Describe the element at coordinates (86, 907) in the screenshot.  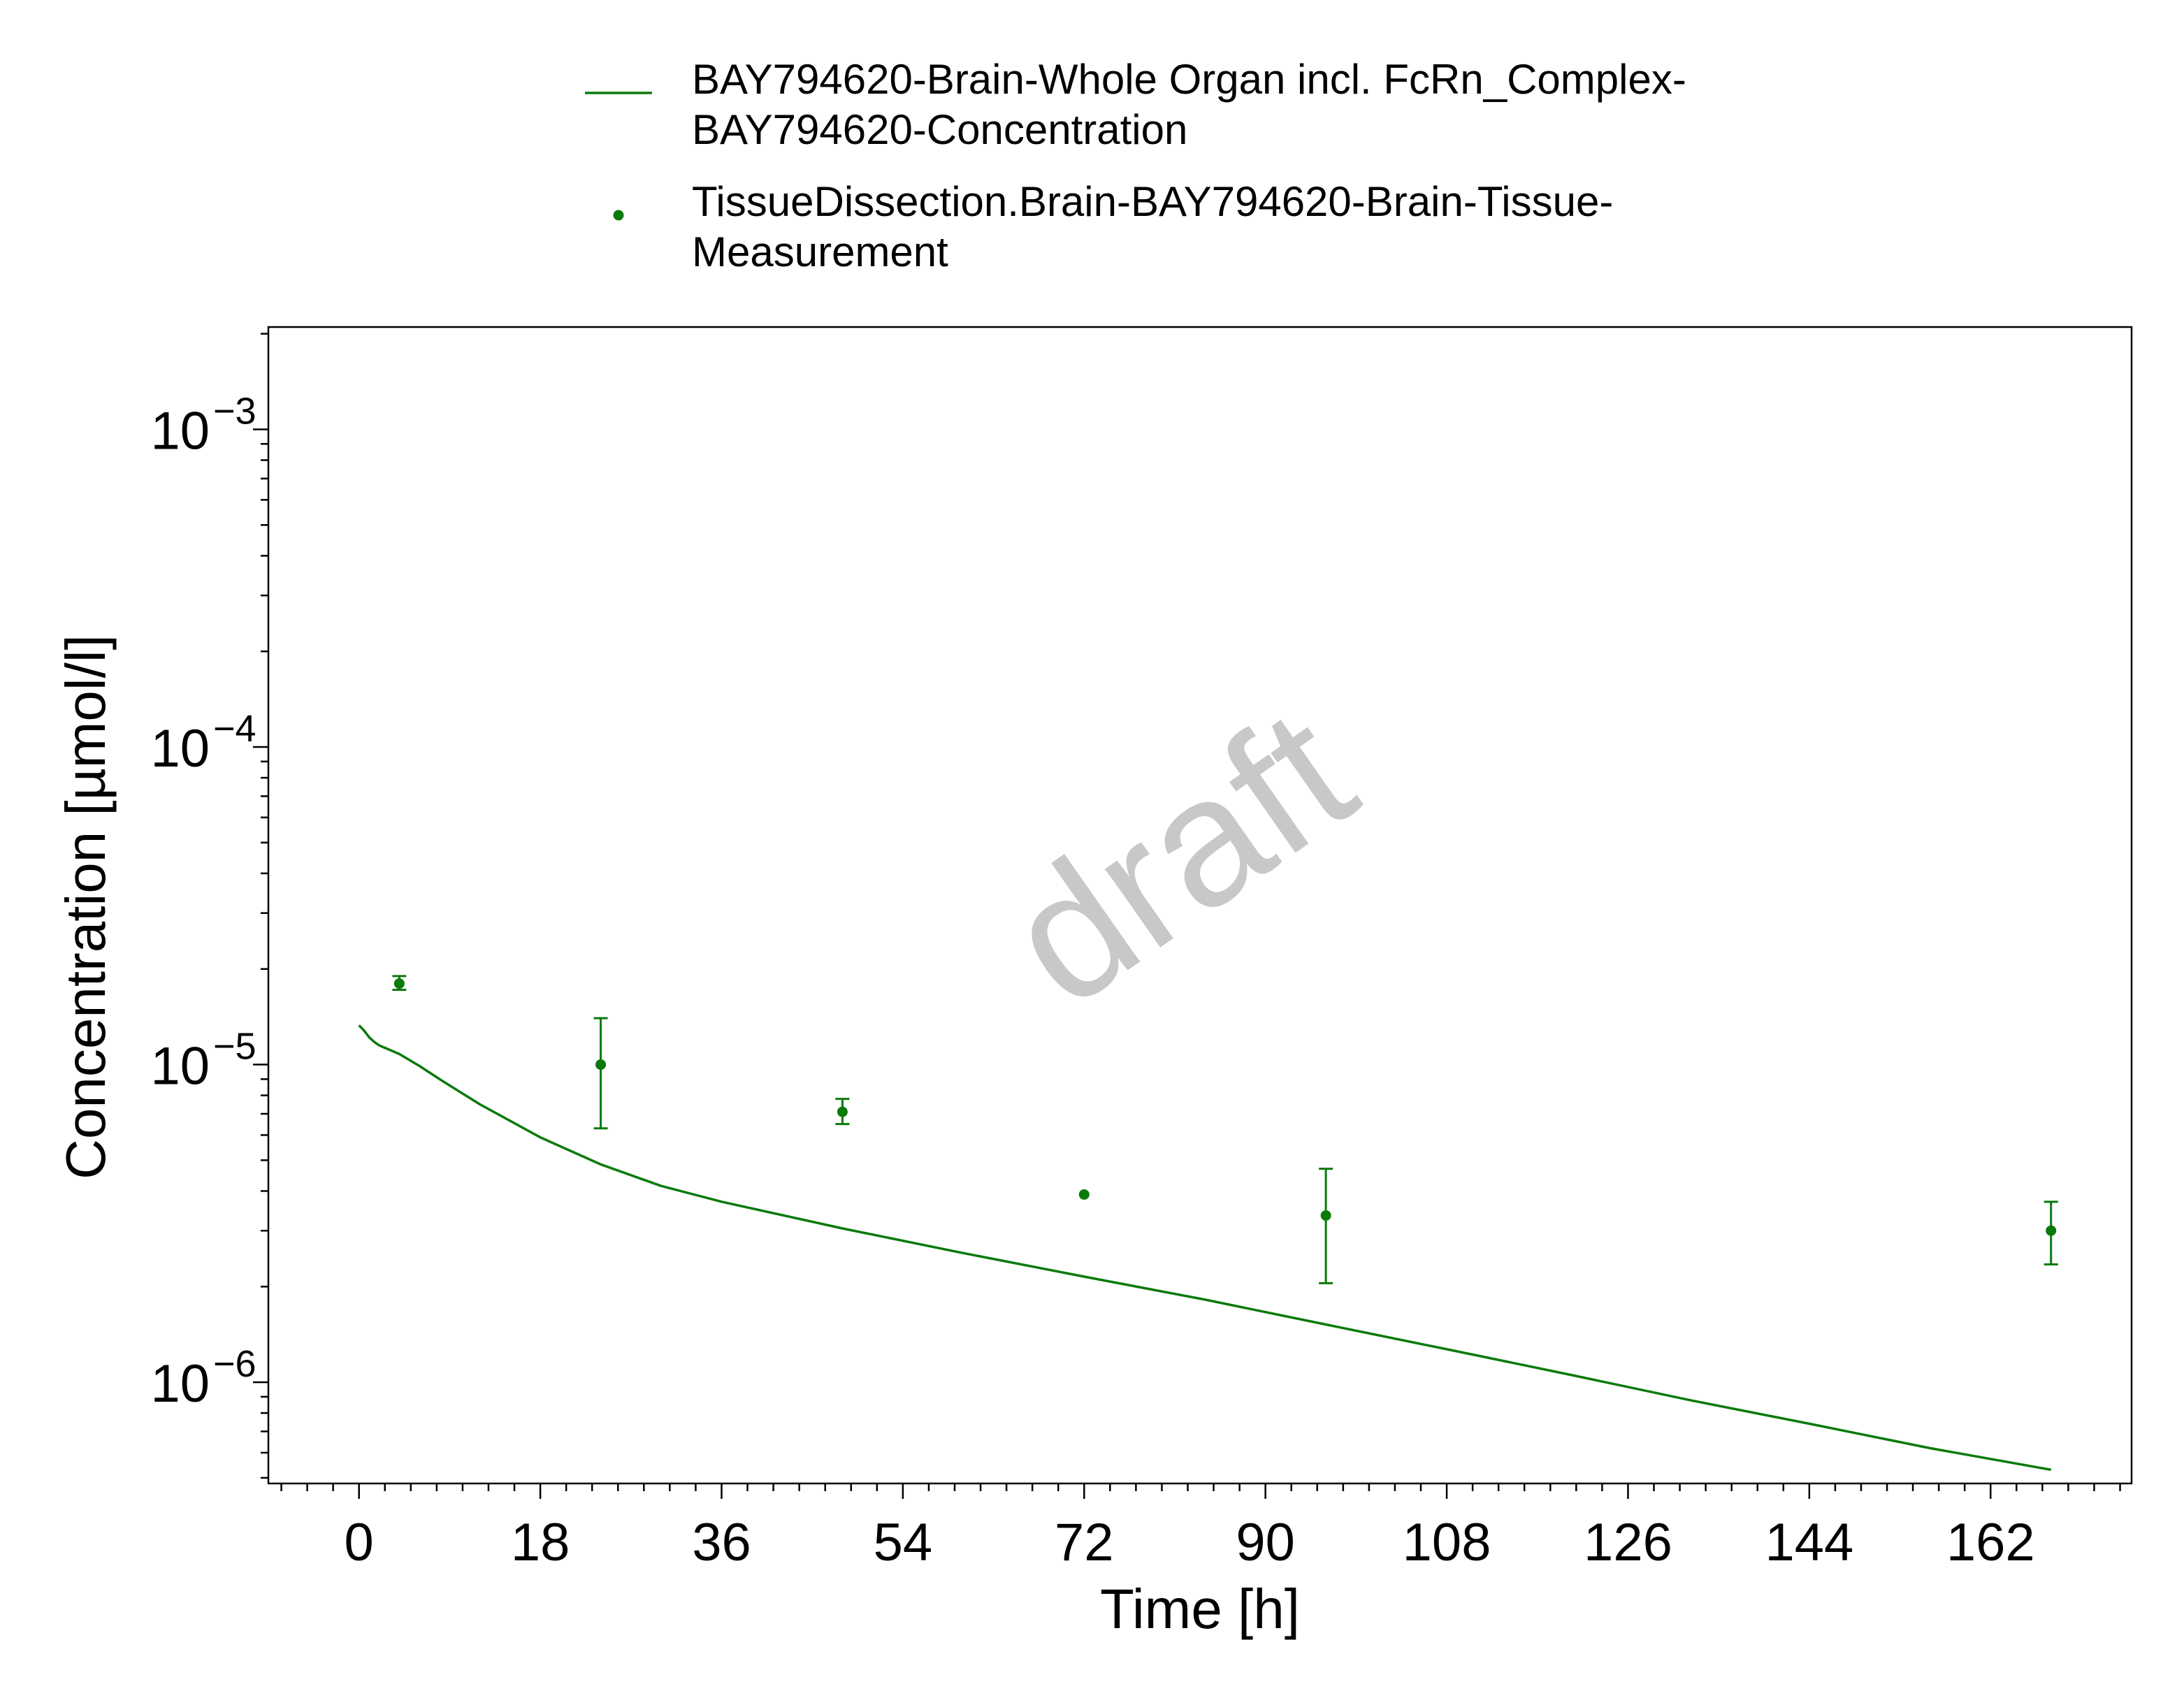
I see `y-axis-title: Concentration [µmol/l]` at that location.